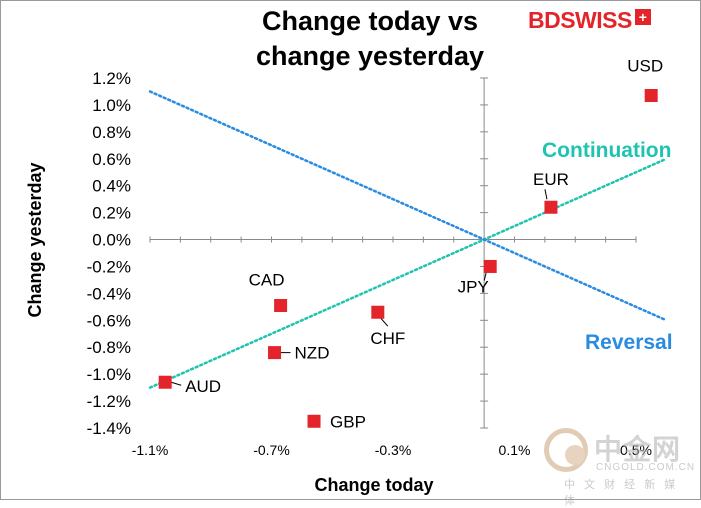 The height and width of the screenshot is (508, 701). Describe the element at coordinates (267, 280) in the screenshot. I see `point-label-cad: CAD` at that location.